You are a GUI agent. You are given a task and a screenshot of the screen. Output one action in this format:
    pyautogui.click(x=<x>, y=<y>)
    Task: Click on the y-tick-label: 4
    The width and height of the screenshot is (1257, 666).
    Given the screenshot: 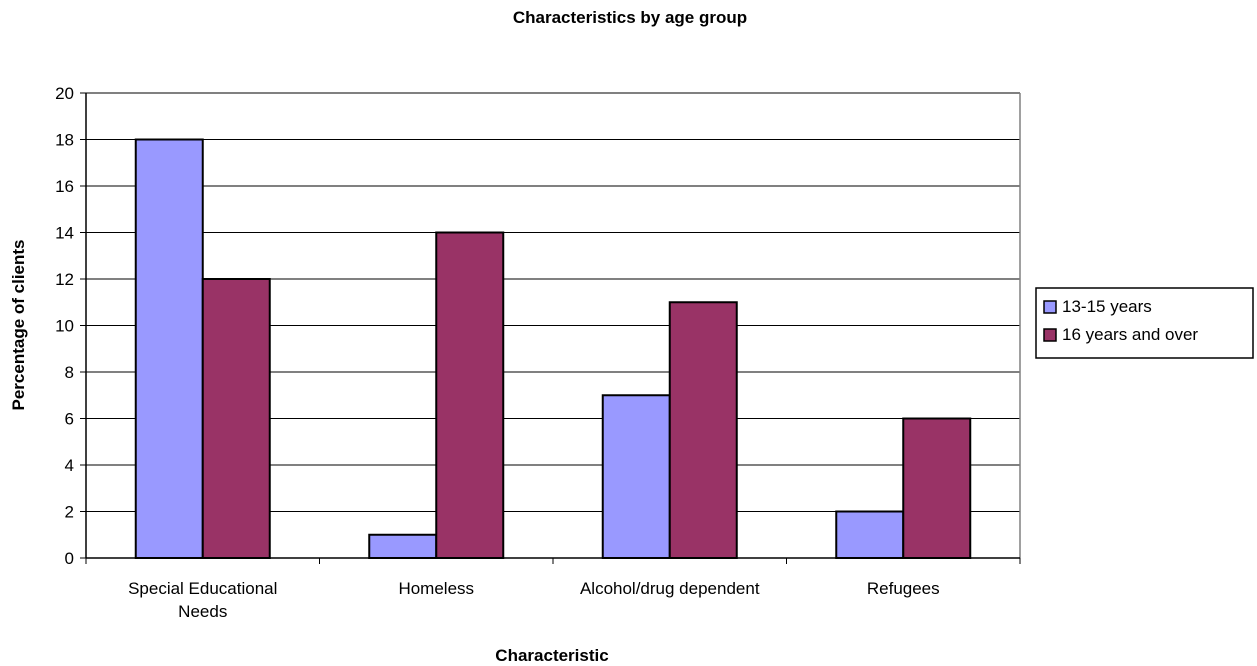 What is the action you would take?
    pyautogui.click(x=69, y=465)
    